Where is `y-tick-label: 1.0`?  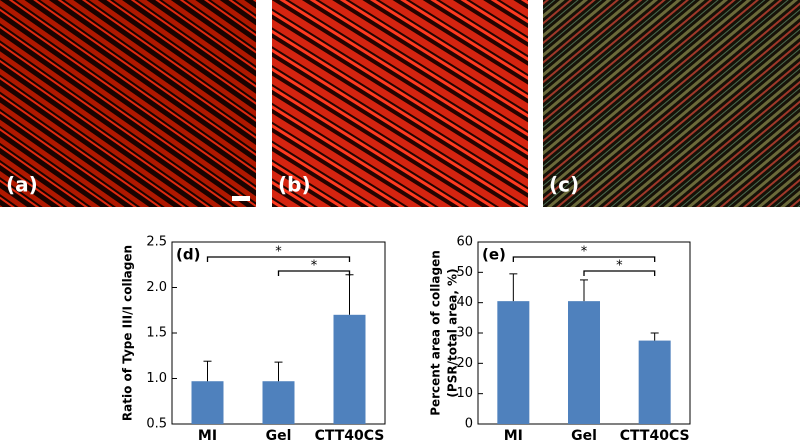
y-tick-label: 1.0 is located at coordinates (156, 378).